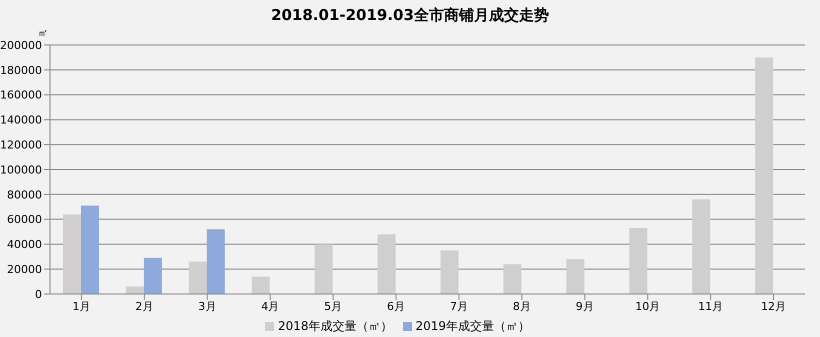 This screenshot has width=820, height=337. I want to click on y-tick-label: 80000, so click(24, 195).